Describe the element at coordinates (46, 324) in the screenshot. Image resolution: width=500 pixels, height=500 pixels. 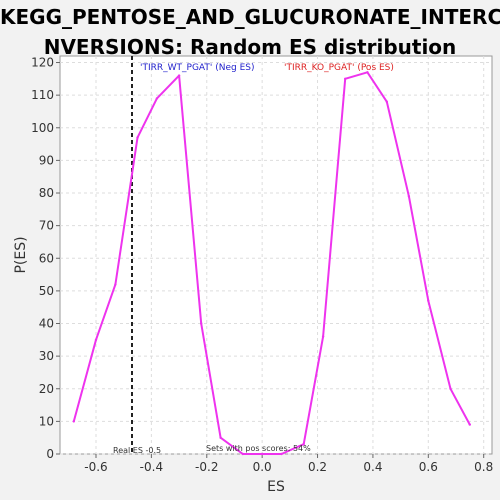
I see `y-tick-label: 40` at that location.